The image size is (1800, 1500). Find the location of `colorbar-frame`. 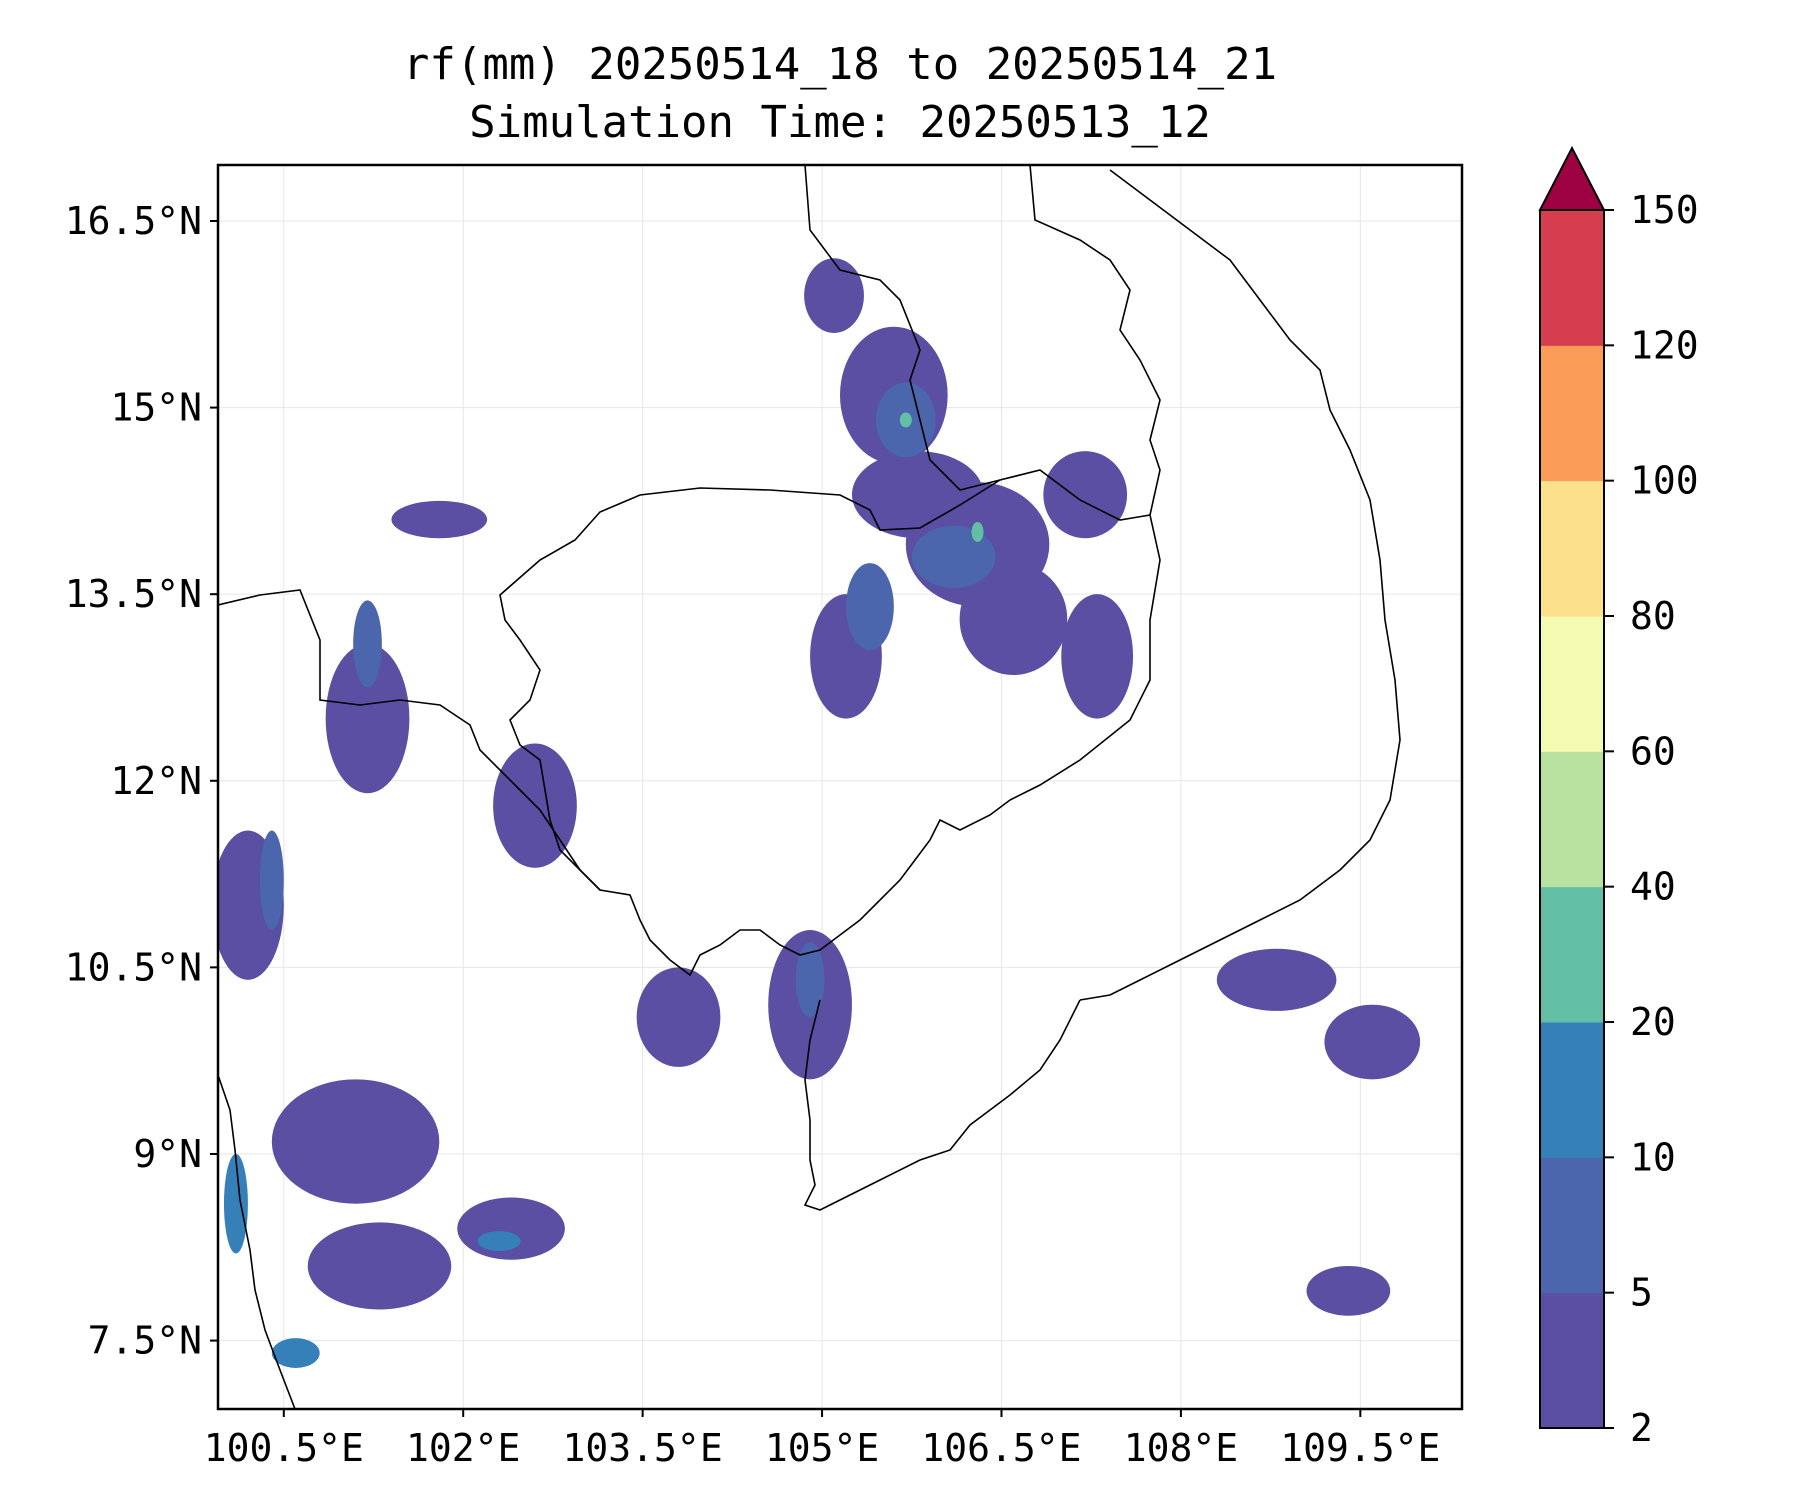

colorbar-frame is located at coordinates (1572, 819).